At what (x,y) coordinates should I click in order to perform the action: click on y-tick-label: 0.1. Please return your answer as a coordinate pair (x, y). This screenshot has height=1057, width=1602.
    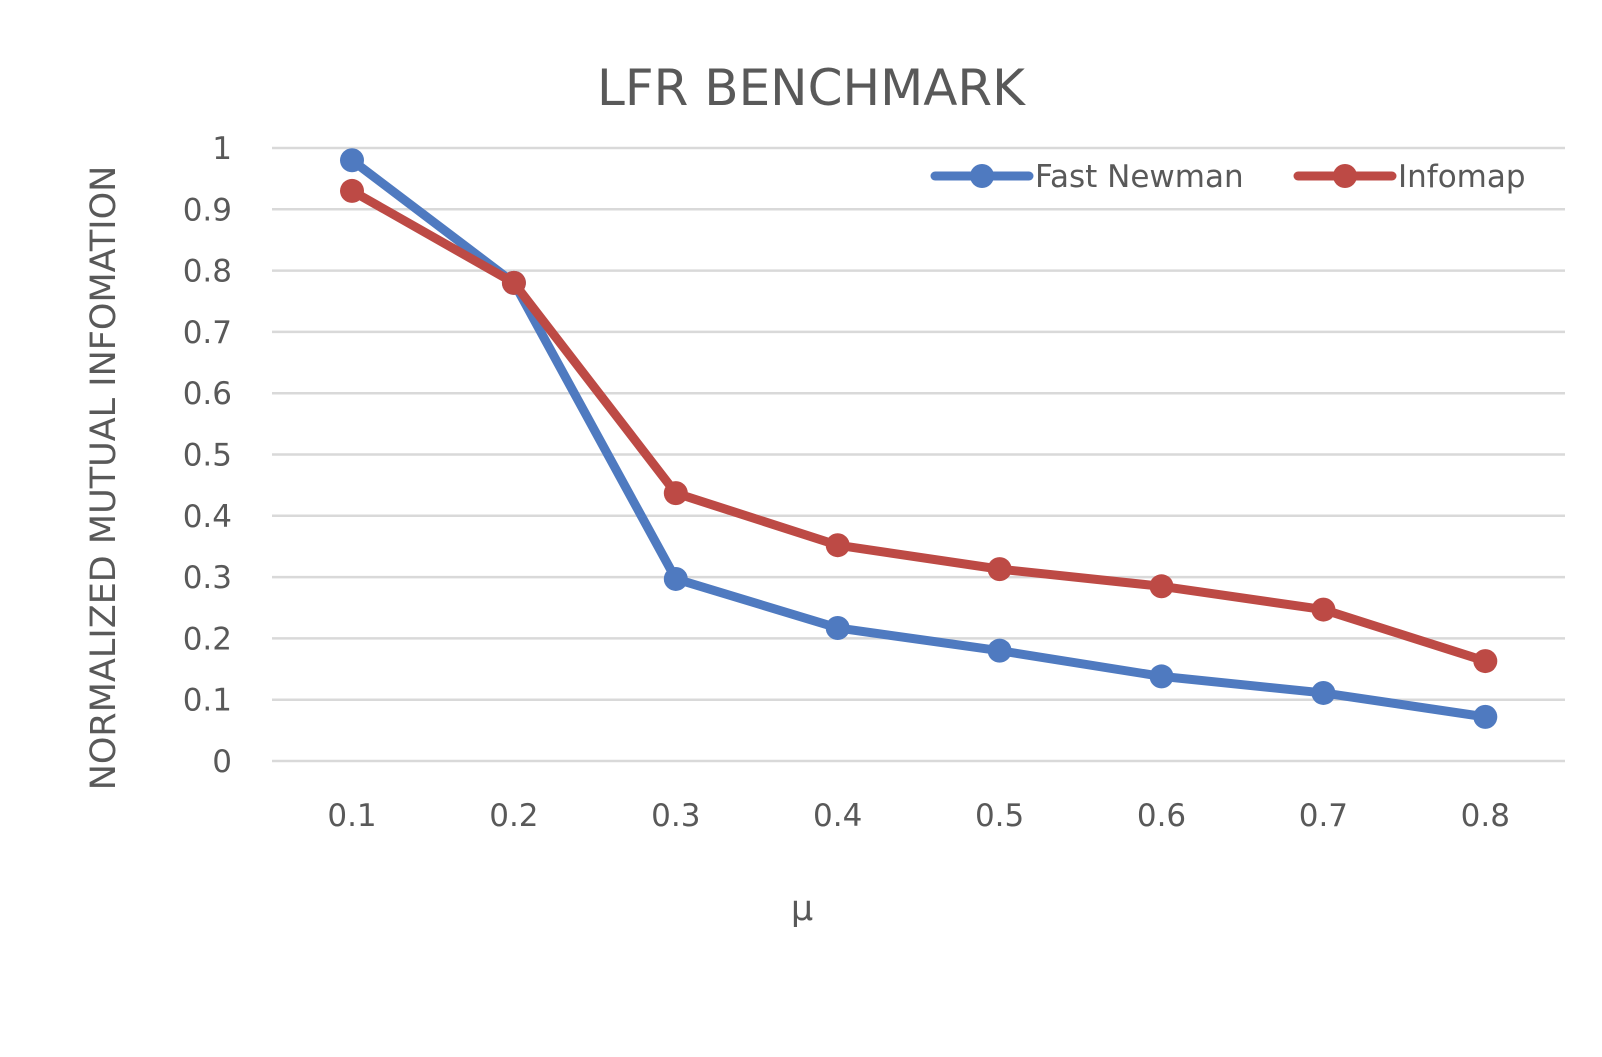
    Looking at the image, I should click on (207, 701).